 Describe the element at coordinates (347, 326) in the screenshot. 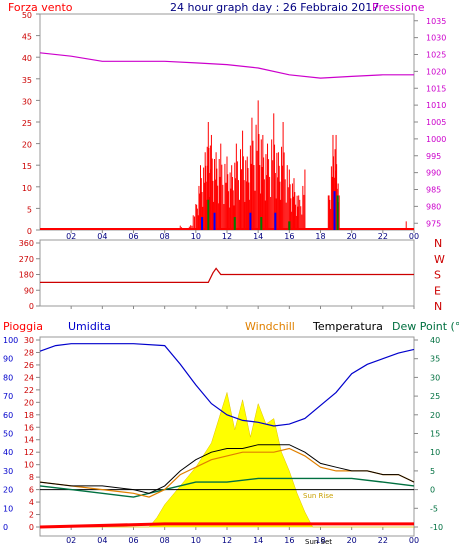

I see `label-temperature: Temperatura` at that location.